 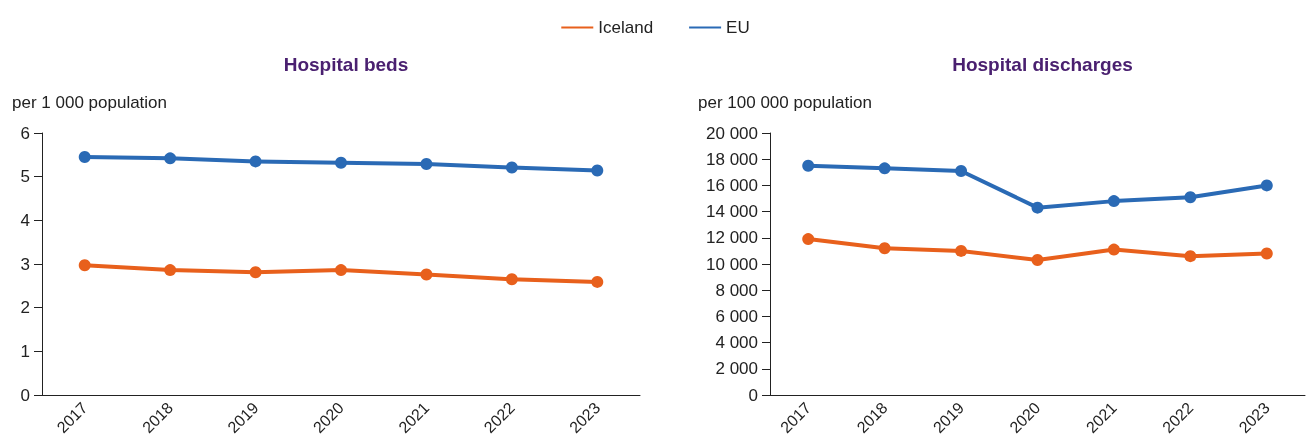 What do you see at coordinates (1042, 64) in the screenshot?
I see `chart-title: Hospital discharges` at bounding box center [1042, 64].